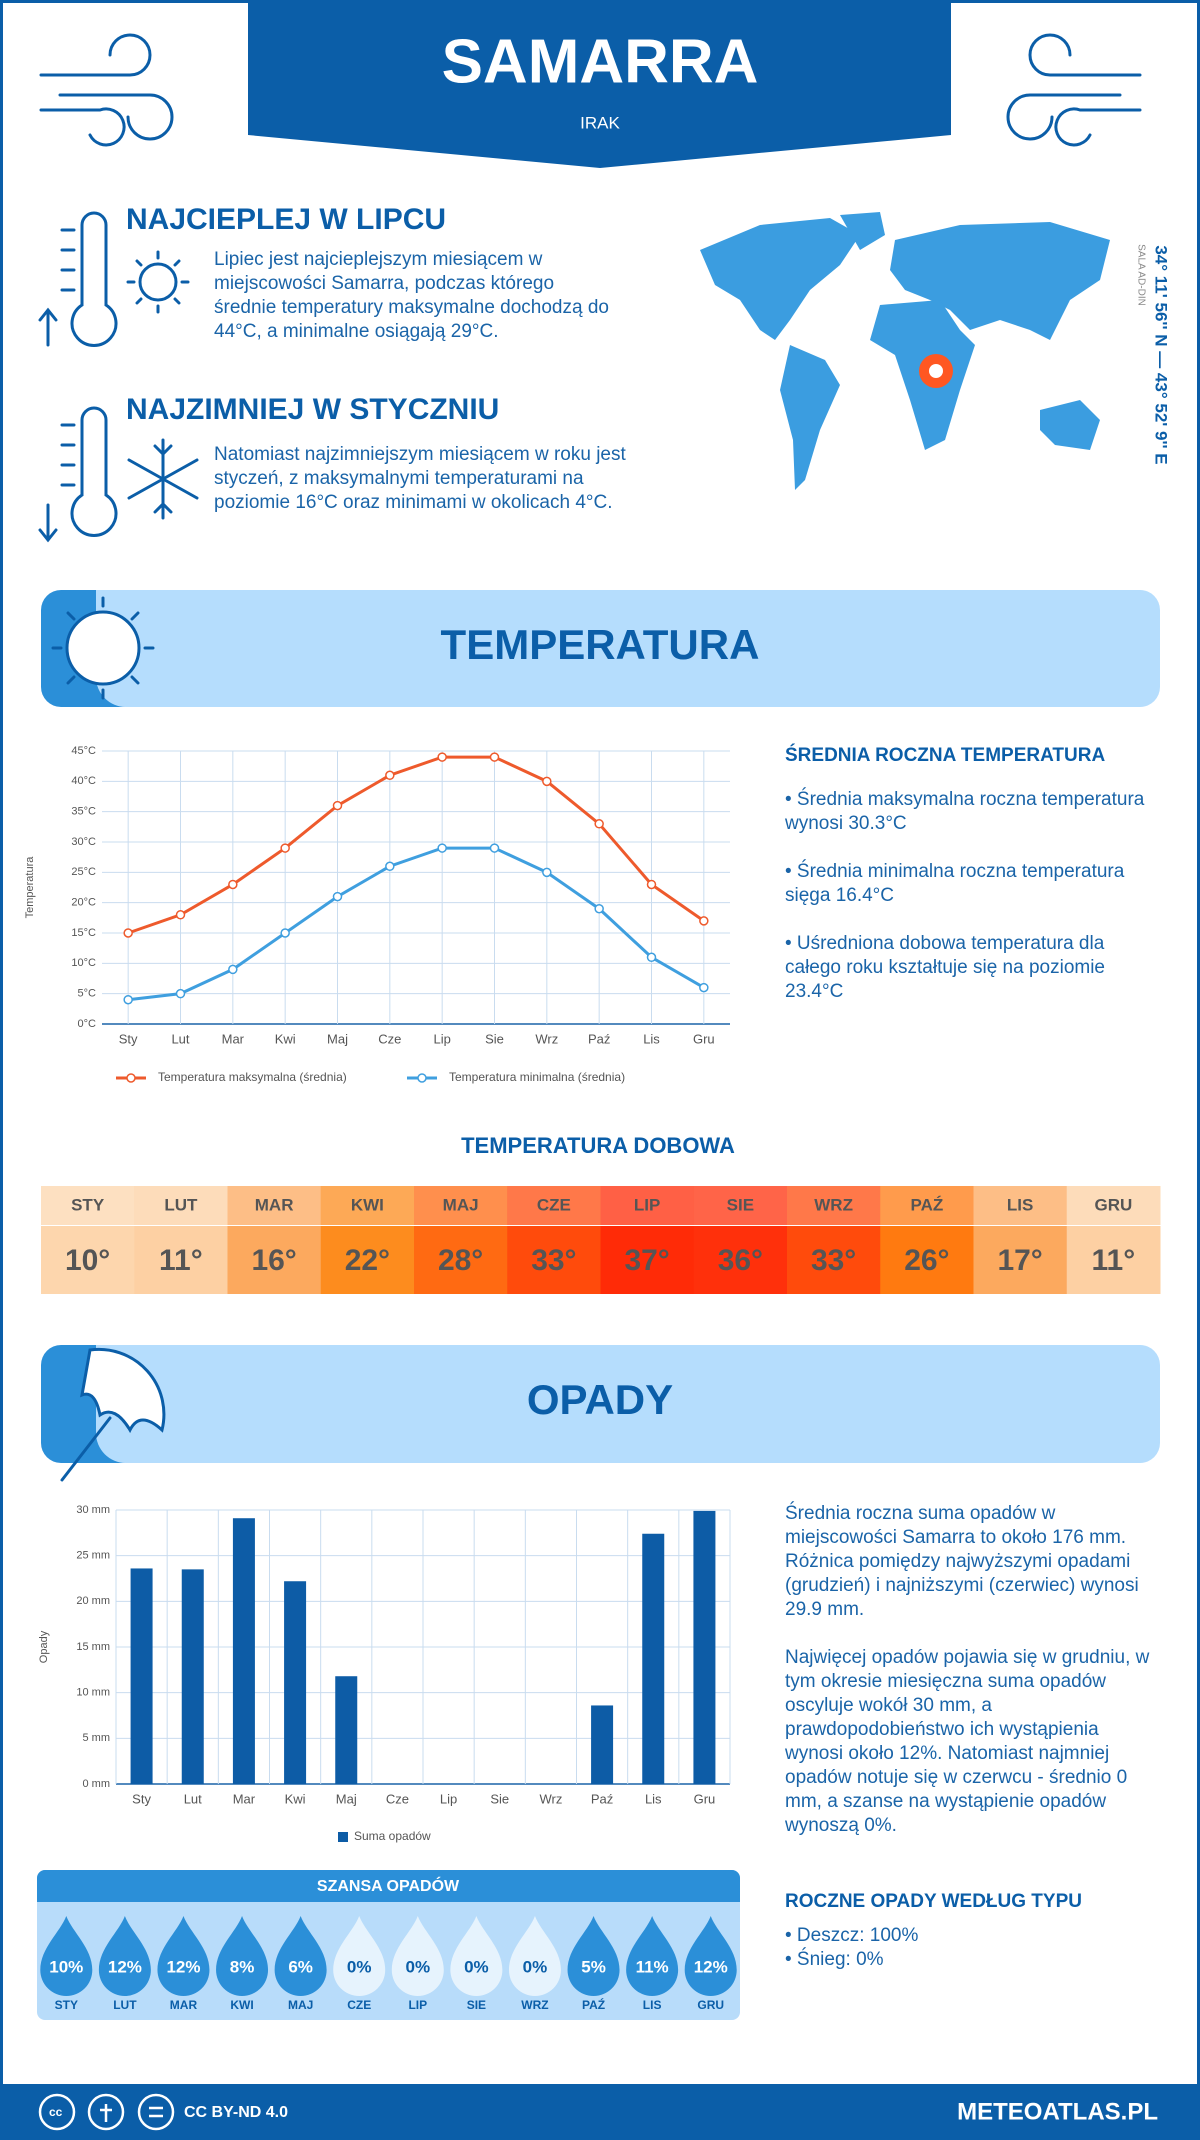 Image resolution: width=1200 pixels, height=2140 pixels. I want to click on x-tick-label: Wrz, so click(546, 1038).